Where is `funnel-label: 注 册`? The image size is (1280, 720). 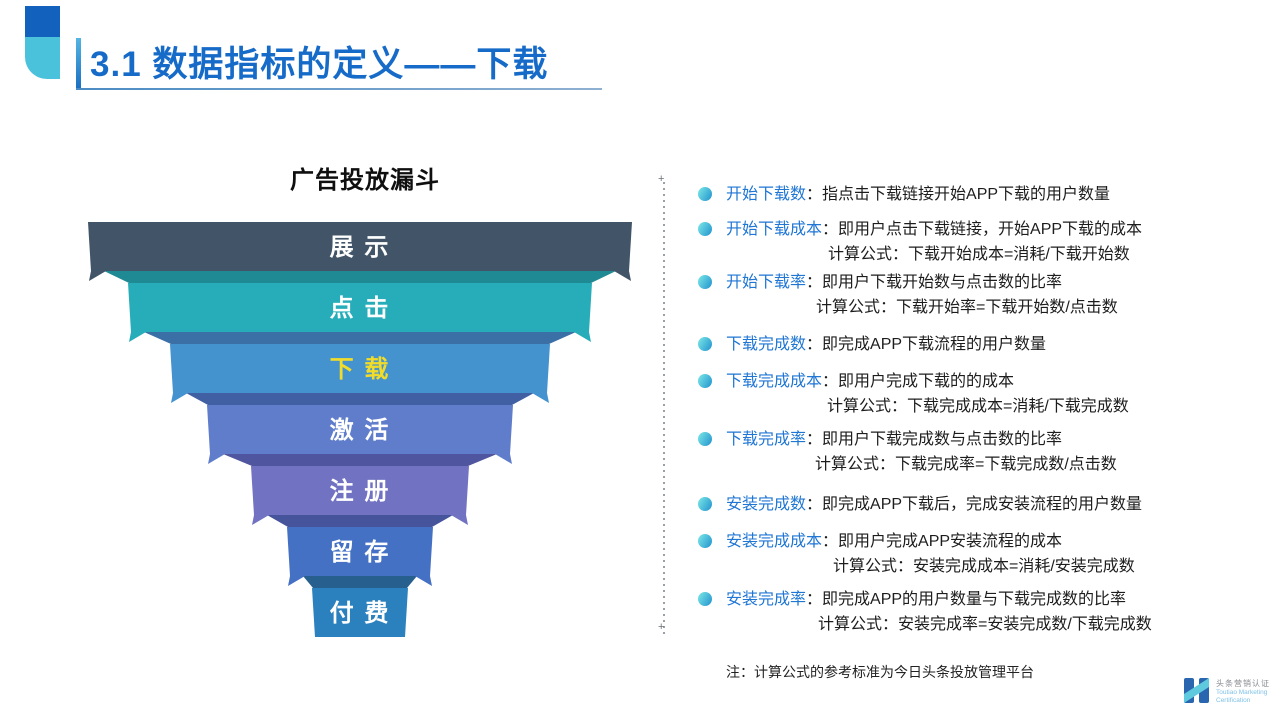 funnel-label: 注 册 is located at coordinates (360, 491).